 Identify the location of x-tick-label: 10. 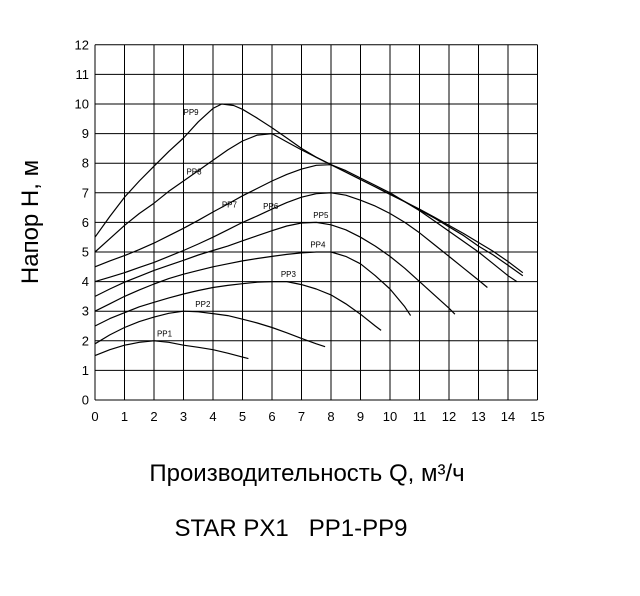
(390, 416).